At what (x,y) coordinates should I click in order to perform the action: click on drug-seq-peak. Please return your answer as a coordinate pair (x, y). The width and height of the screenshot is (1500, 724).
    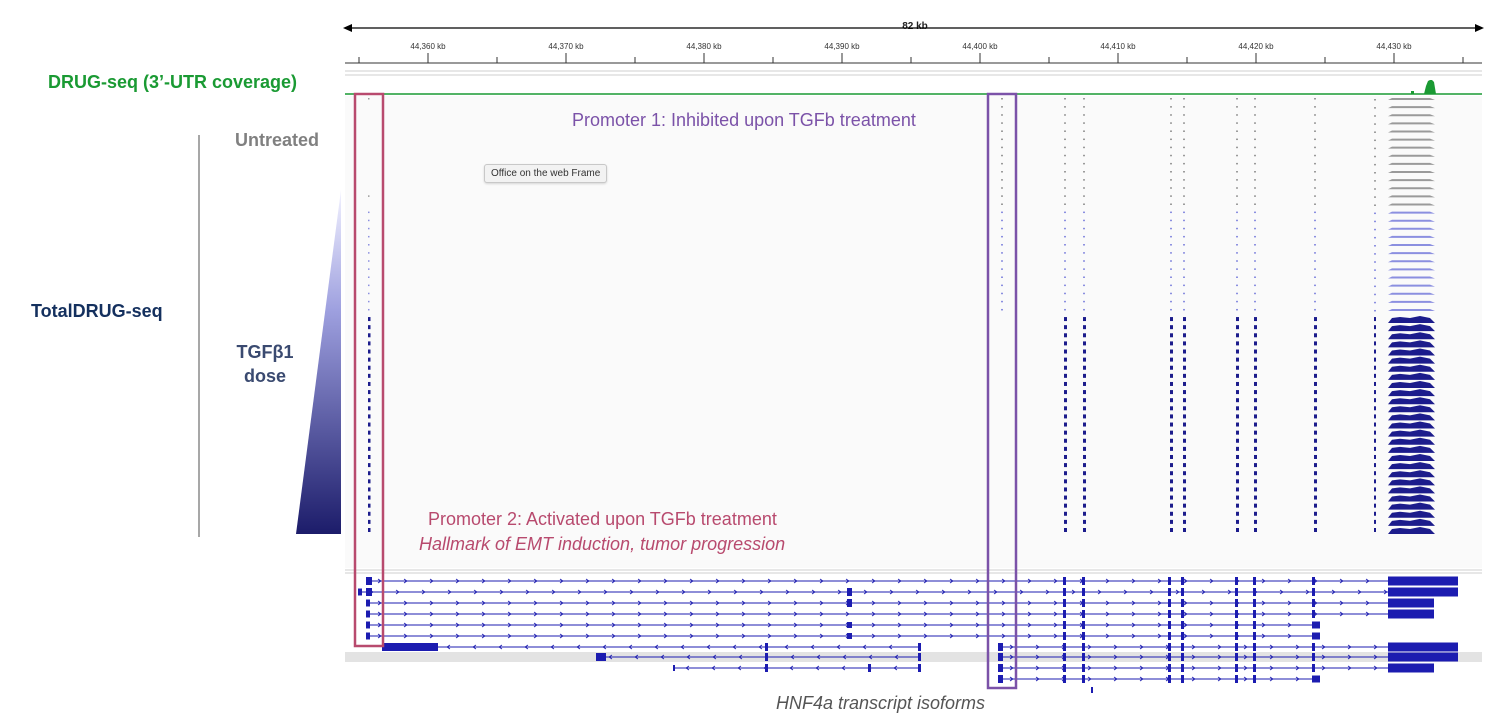
    Looking at the image, I should click on (1430, 87).